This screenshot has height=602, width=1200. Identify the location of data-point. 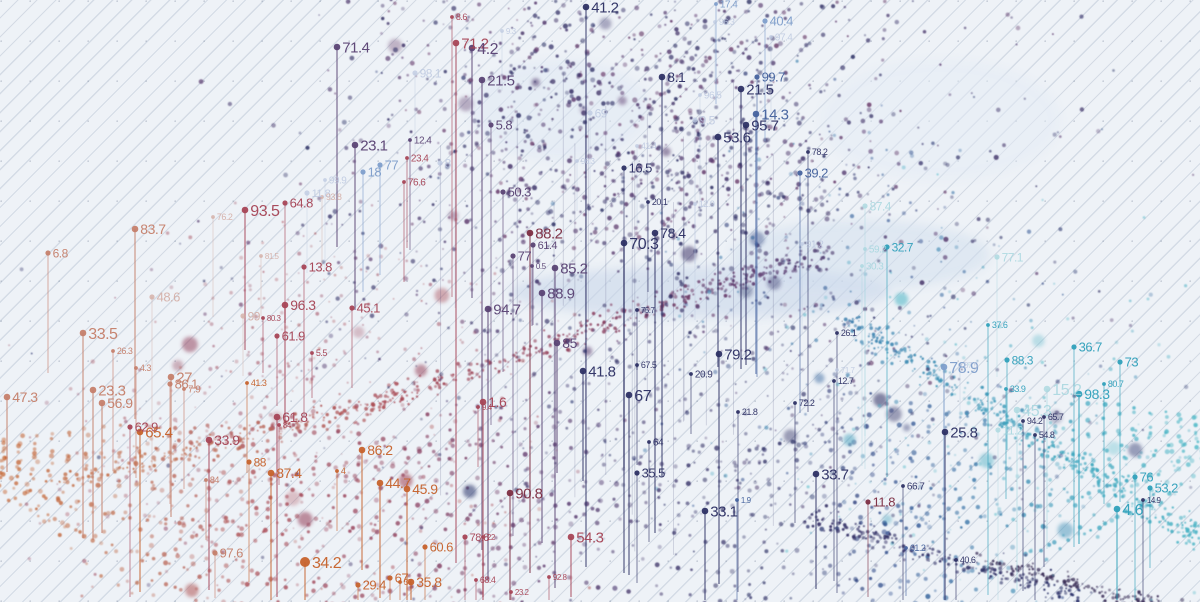
(102, 403).